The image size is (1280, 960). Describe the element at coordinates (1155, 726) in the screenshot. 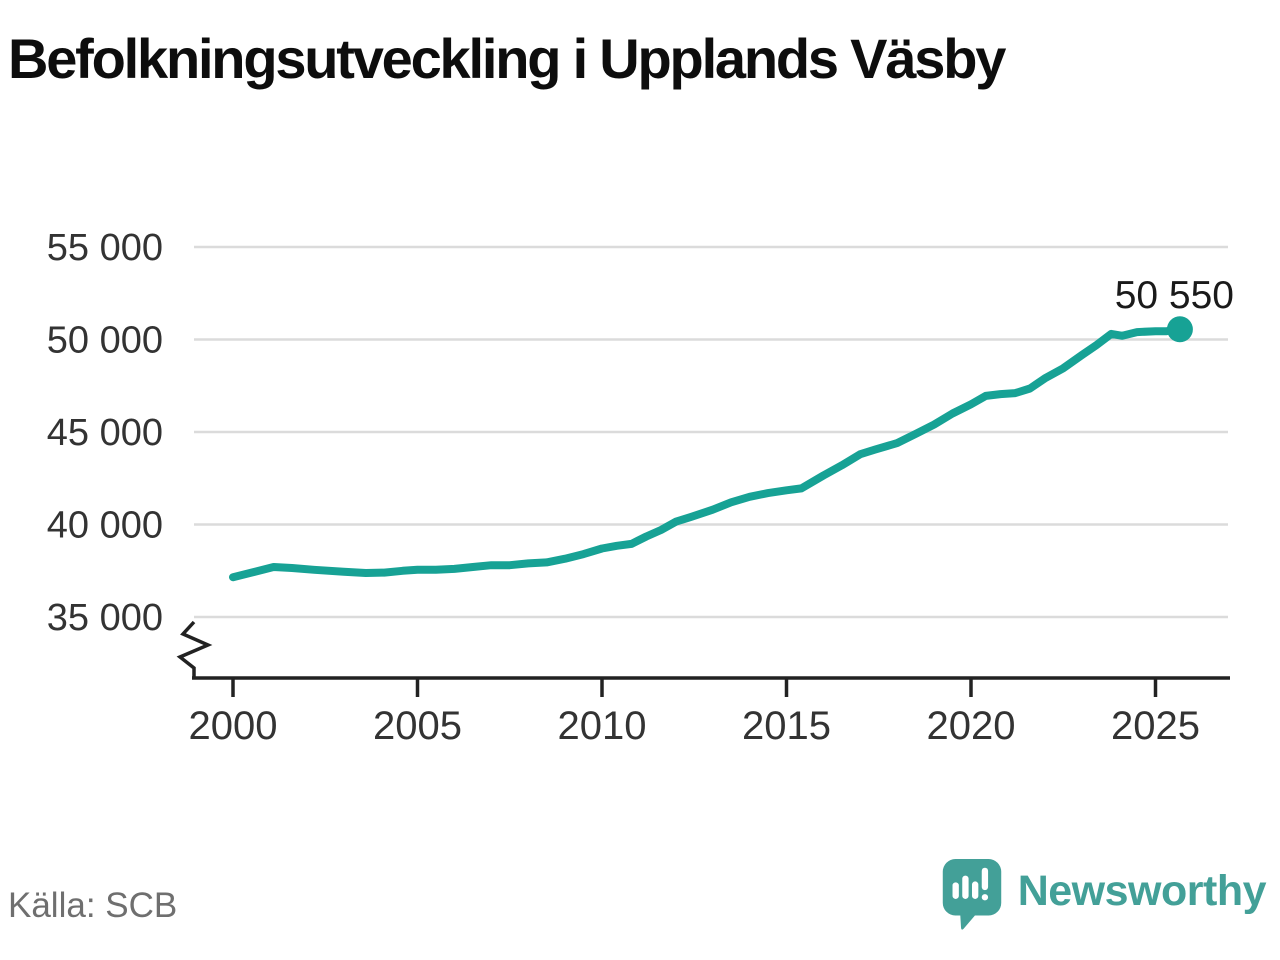

I see `x-axis-tick-label: 2025` at that location.